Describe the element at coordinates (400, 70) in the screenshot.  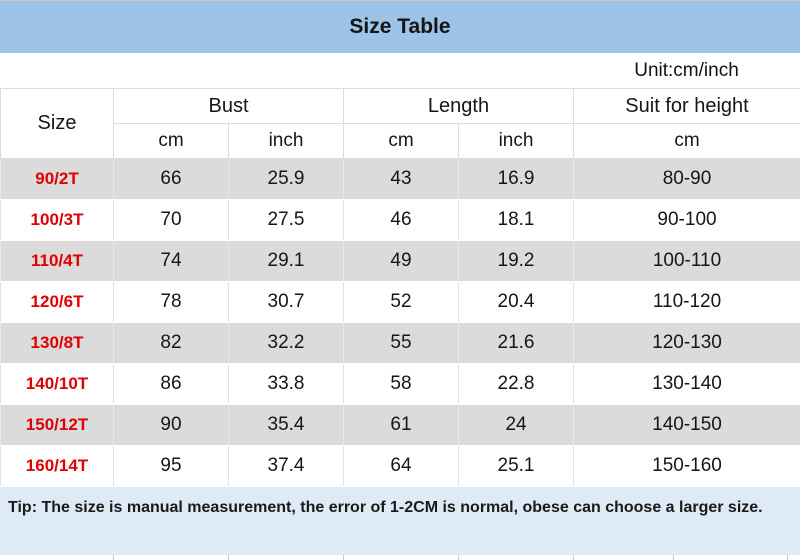
I see `unit-row: Unit:cm/inch` at that location.